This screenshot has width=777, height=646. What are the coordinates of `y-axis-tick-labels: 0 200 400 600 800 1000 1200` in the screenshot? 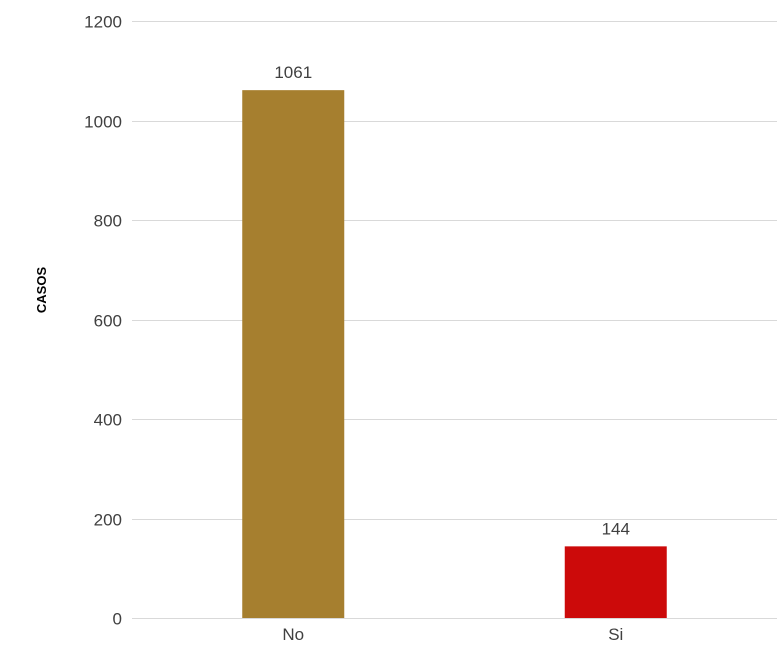 It's located at (103, 321).